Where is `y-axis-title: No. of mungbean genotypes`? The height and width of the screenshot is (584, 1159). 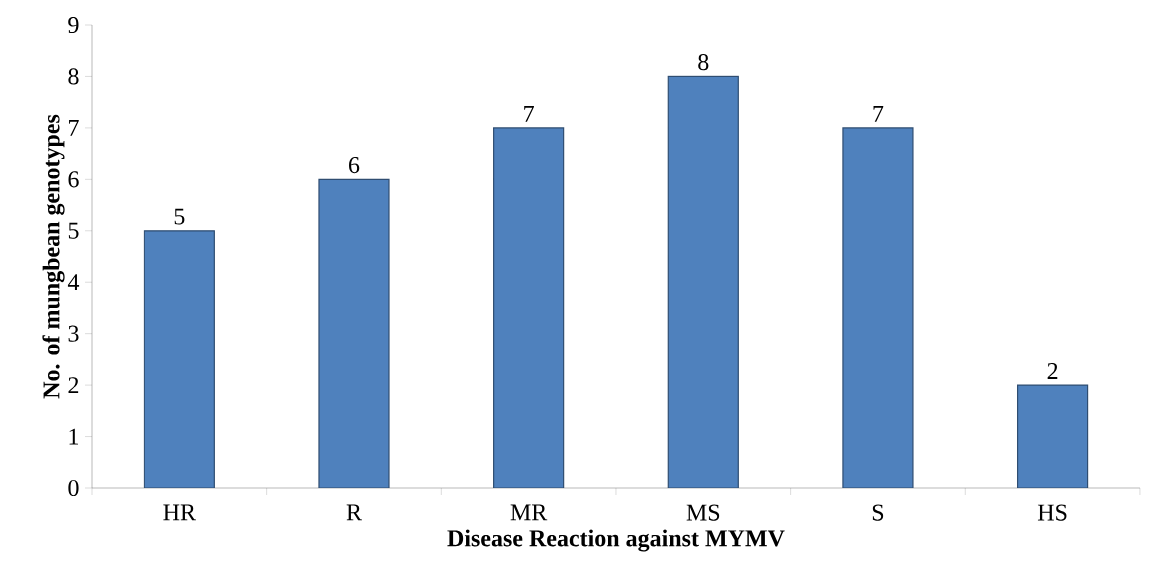 y-axis-title: No. of mungbean genotypes is located at coordinates (53, 256).